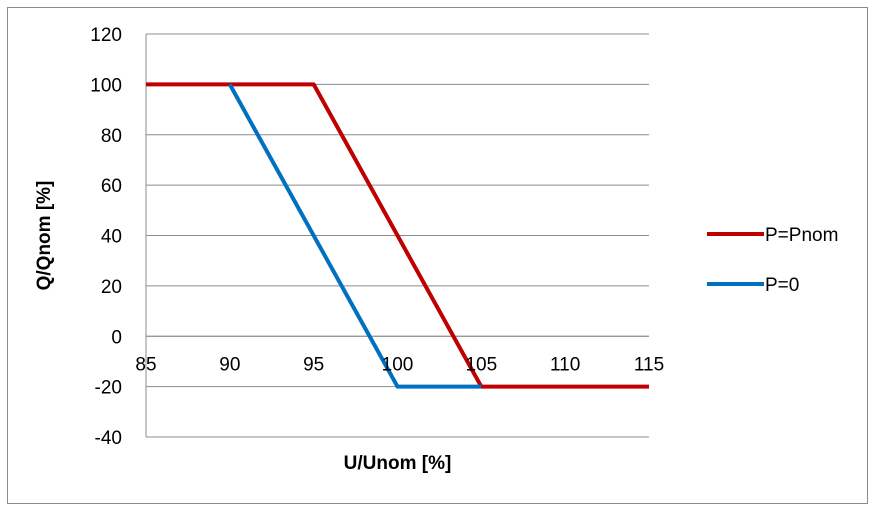 This screenshot has height=506, width=871. What do you see at coordinates (106, 35) in the screenshot?
I see `y-tick-label: 120` at bounding box center [106, 35].